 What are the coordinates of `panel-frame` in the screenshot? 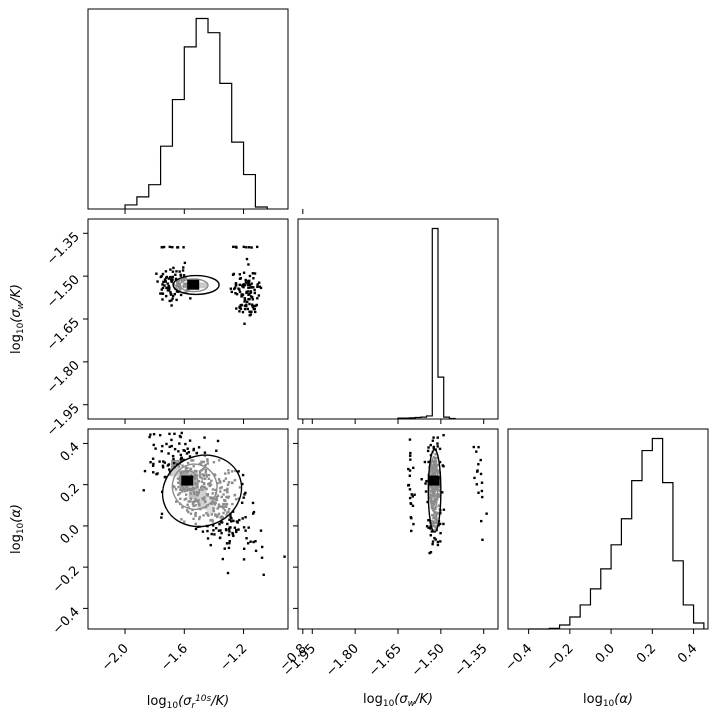 It's located at (398, 319).